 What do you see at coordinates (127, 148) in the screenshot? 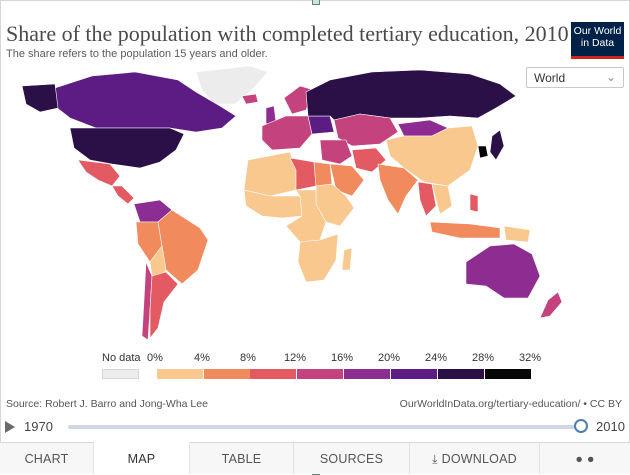
I see `region-united-states` at bounding box center [127, 148].